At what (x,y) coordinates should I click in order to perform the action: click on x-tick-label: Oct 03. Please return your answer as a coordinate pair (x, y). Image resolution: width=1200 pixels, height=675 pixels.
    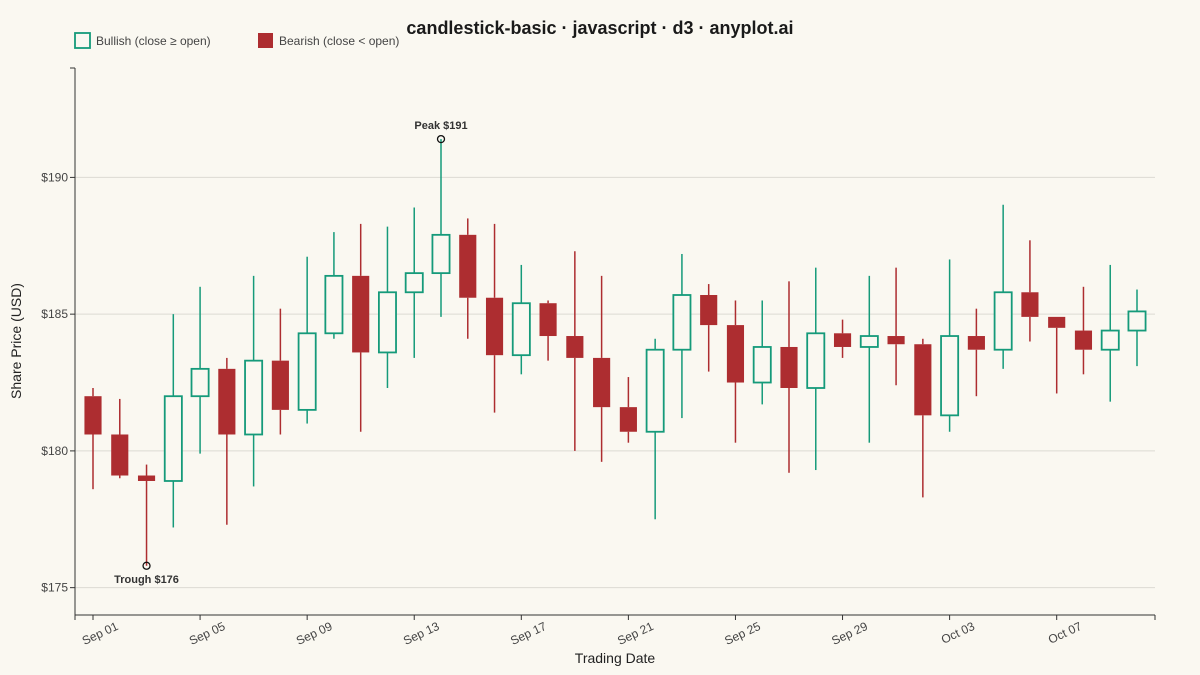
    Looking at the image, I should click on (958, 633).